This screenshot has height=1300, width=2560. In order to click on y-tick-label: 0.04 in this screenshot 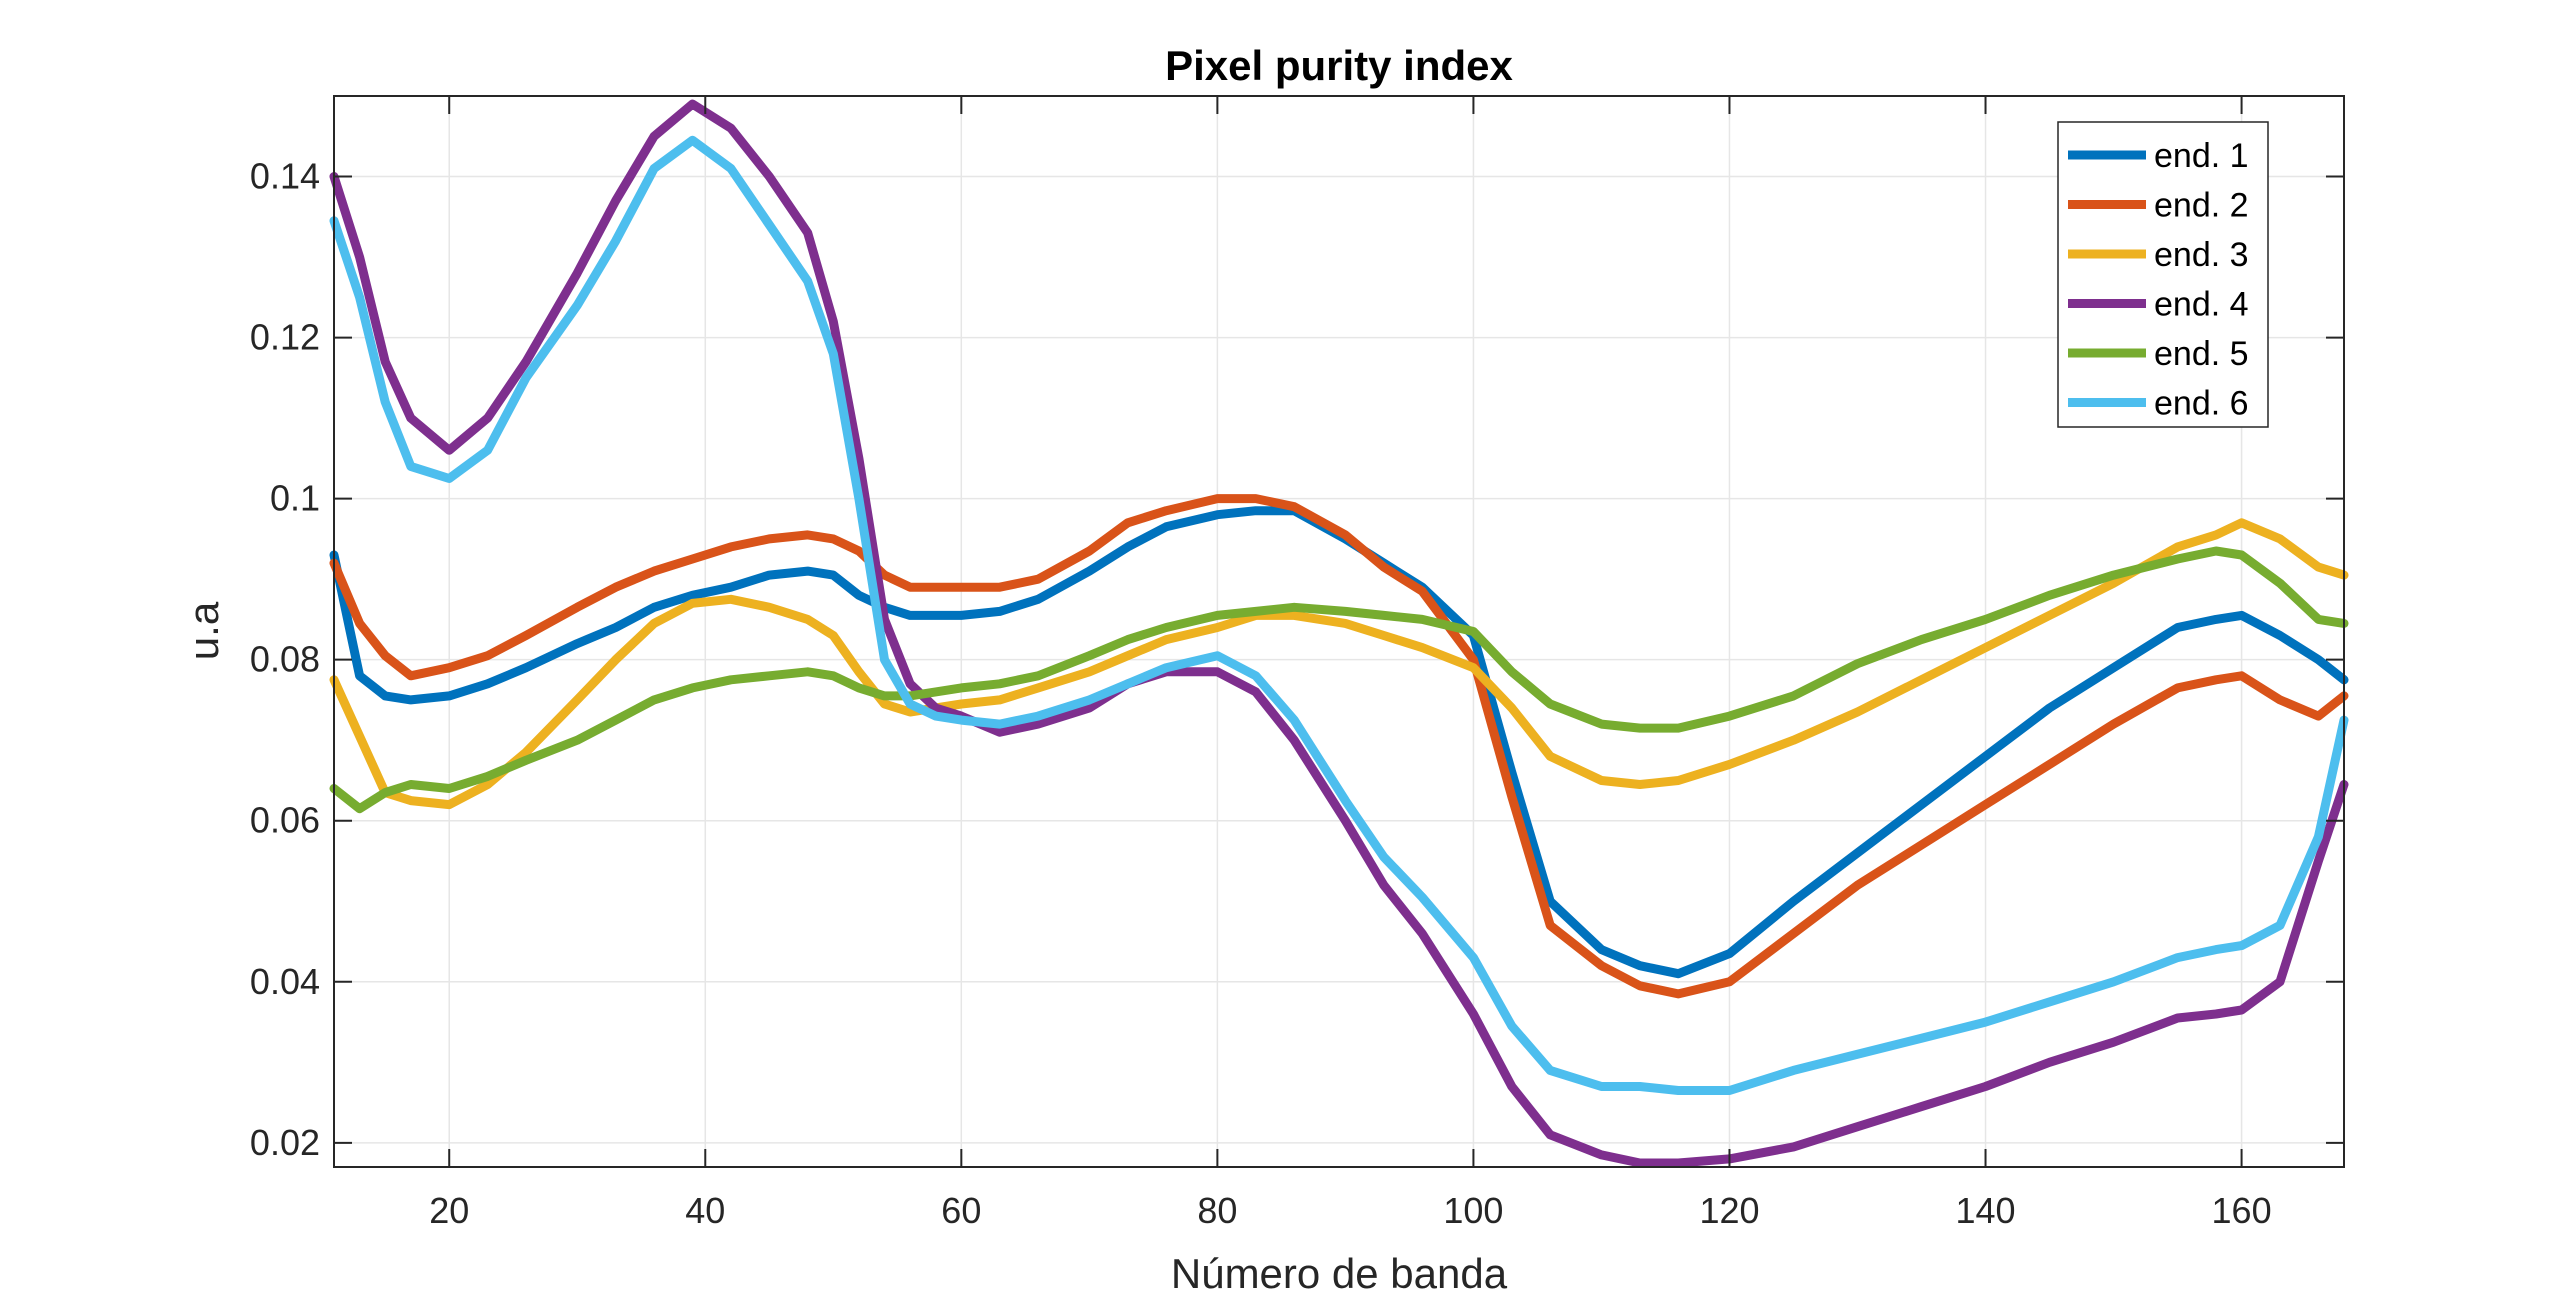, I will do `click(285, 981)`.